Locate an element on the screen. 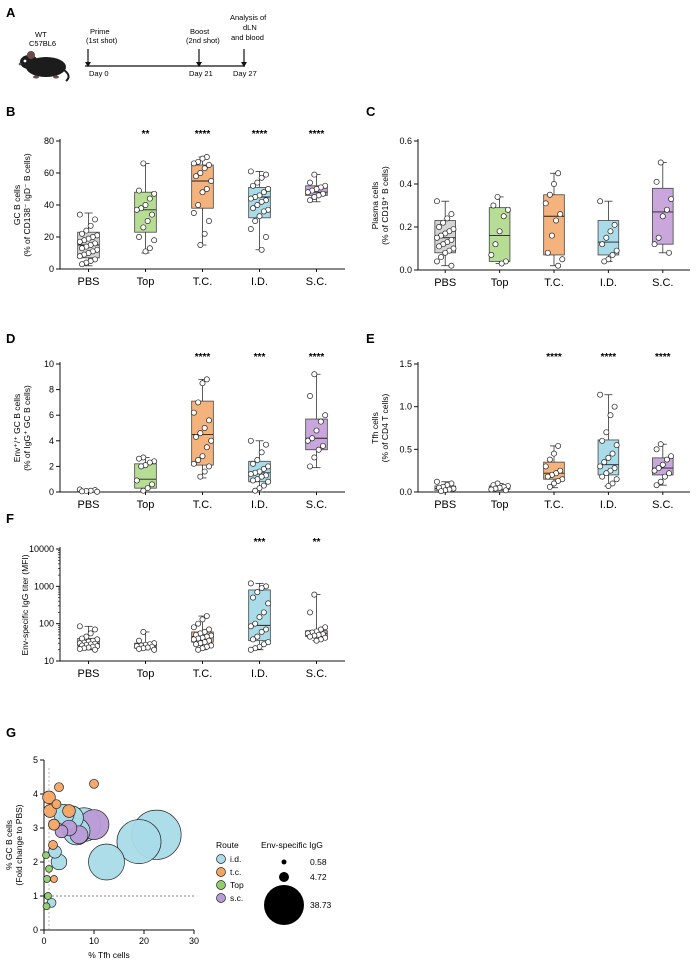 The image size is (698, 963). y-tick-label: 3 is located at coordinates (35, 828).